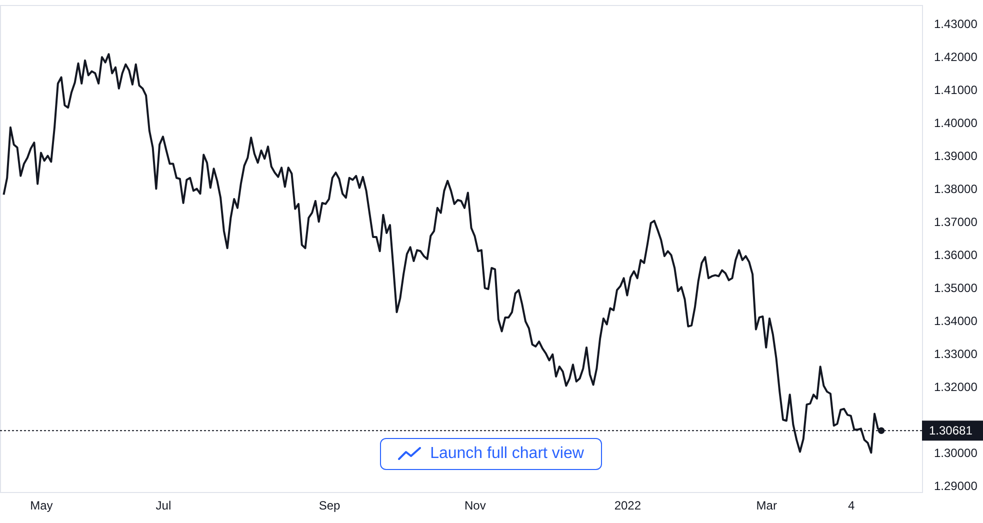 This screenshot has width=983, height=523. Describe the element at coordinates (956, 288) in the screenshot. I see `y-tick-label: 1.35000` at that location.